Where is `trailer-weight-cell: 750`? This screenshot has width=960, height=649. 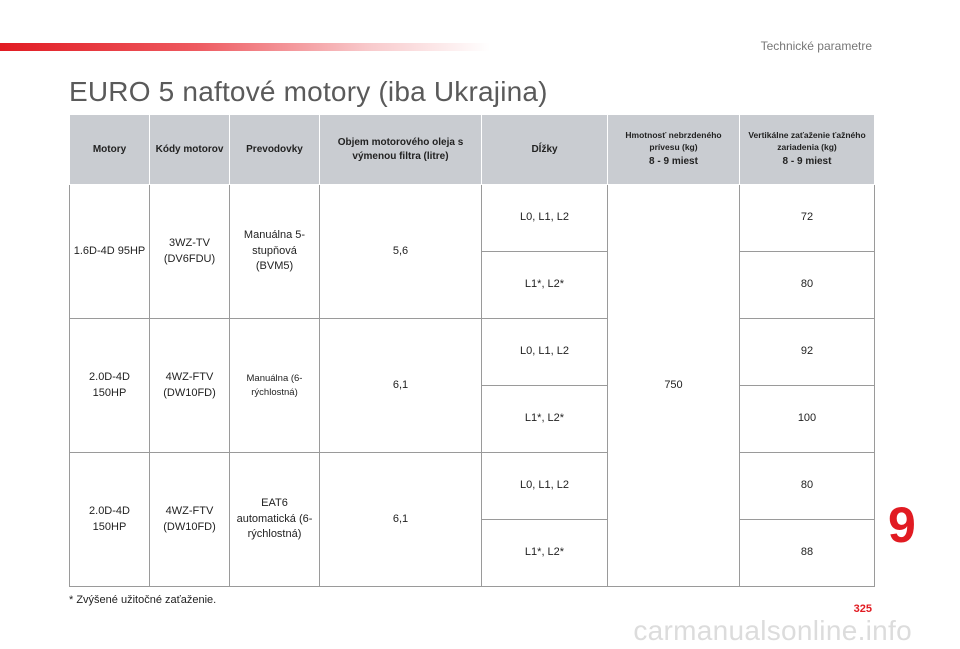 trailer-weight-cell: 750 is located at coordinates (673, 385).